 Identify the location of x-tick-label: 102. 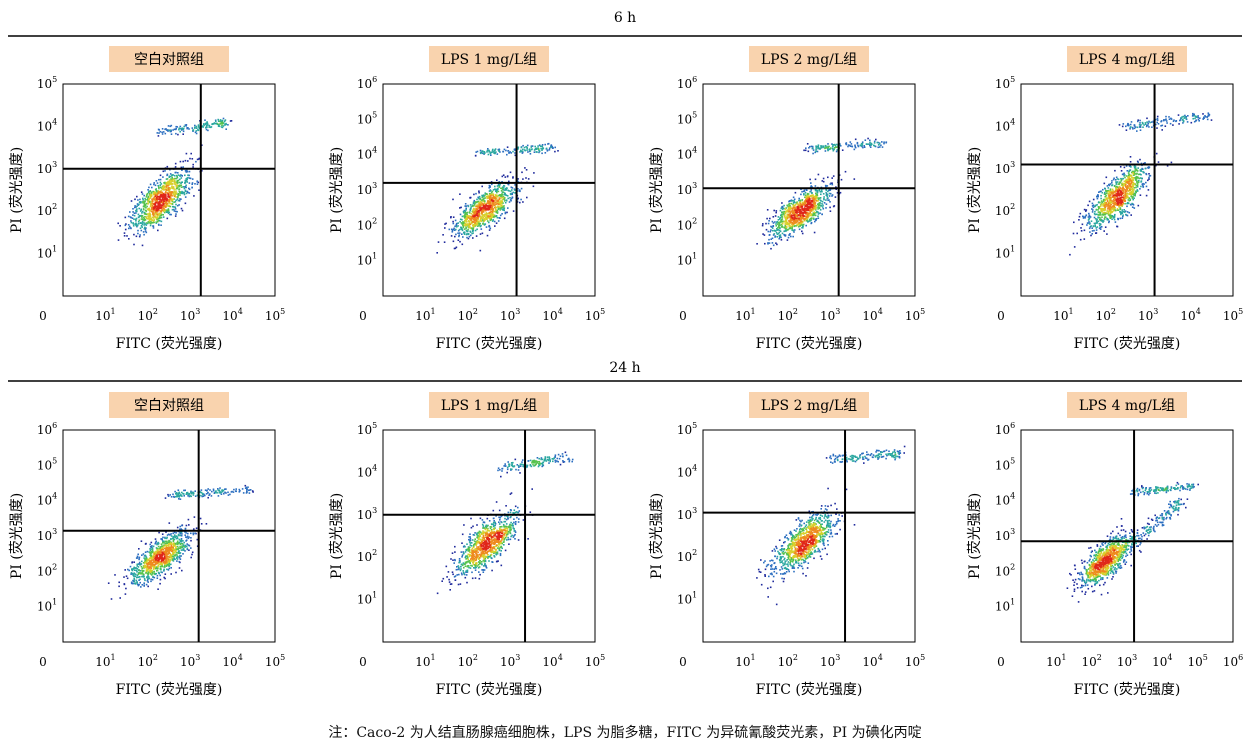
(788, 315).